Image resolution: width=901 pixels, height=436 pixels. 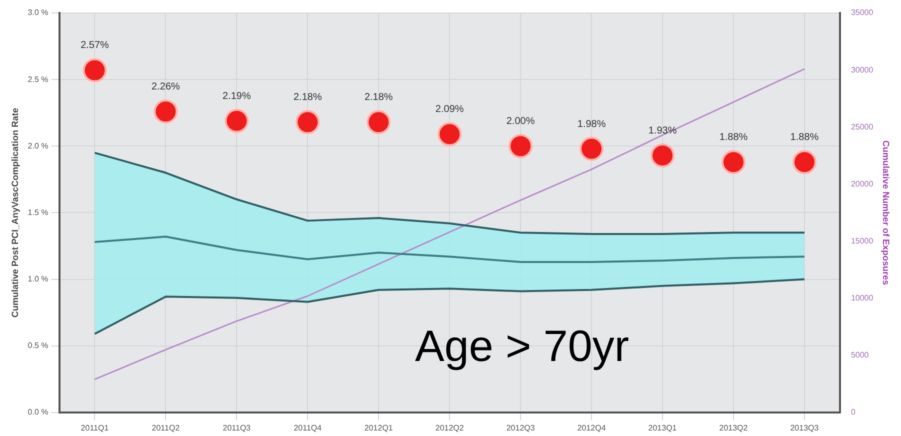 I want to click on x-tick-label: 2012Q2, so click(x=449, y=427).